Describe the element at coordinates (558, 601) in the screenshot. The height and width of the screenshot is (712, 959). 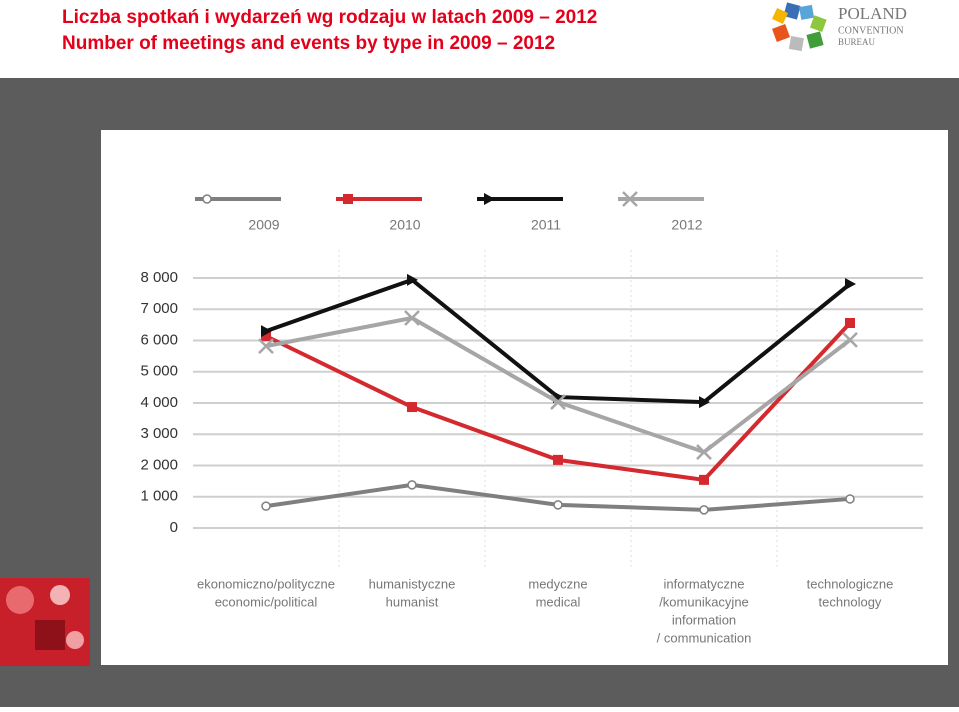
I see `x-tick-label: medical` at that location.